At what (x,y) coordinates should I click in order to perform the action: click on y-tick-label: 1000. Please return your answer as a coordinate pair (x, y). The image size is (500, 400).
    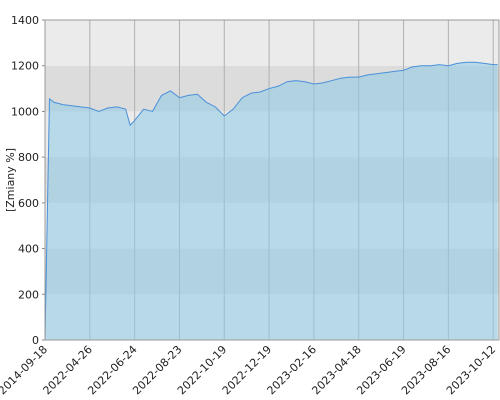
    Looking at the image, I should click on (25, 111).